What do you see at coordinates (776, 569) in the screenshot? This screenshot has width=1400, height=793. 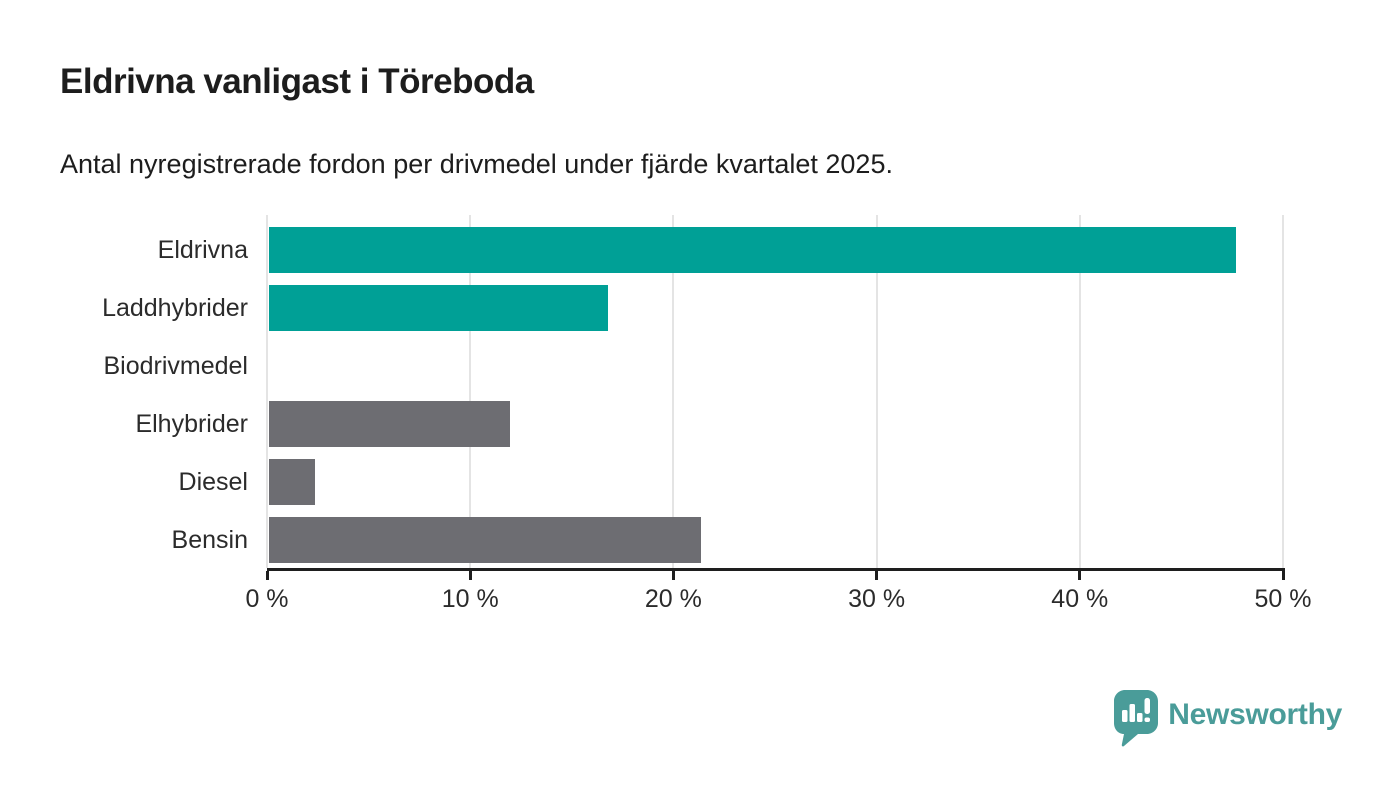 I see `x-axis-line` at bounding box center [776, 569].